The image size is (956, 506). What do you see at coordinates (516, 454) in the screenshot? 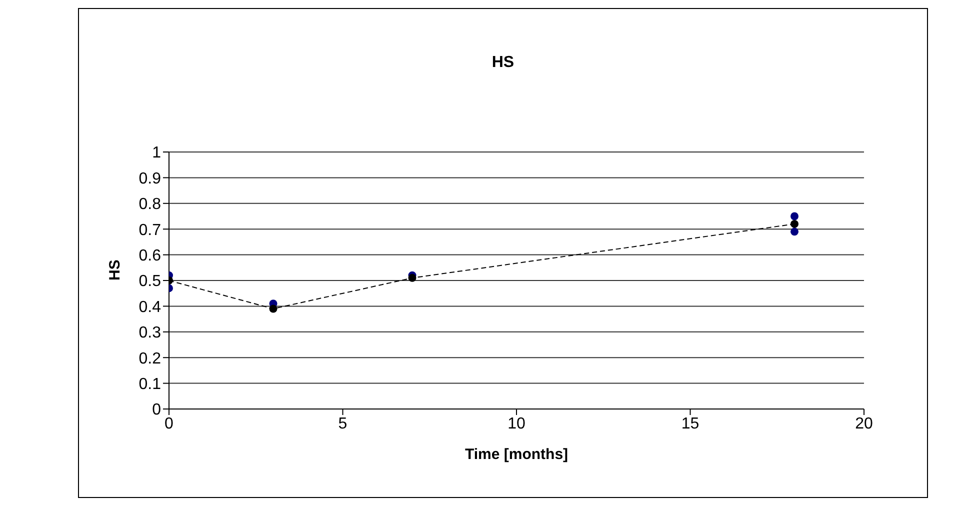
I see `x-axis-title: Time [months]` at bounding box center [516, 454].